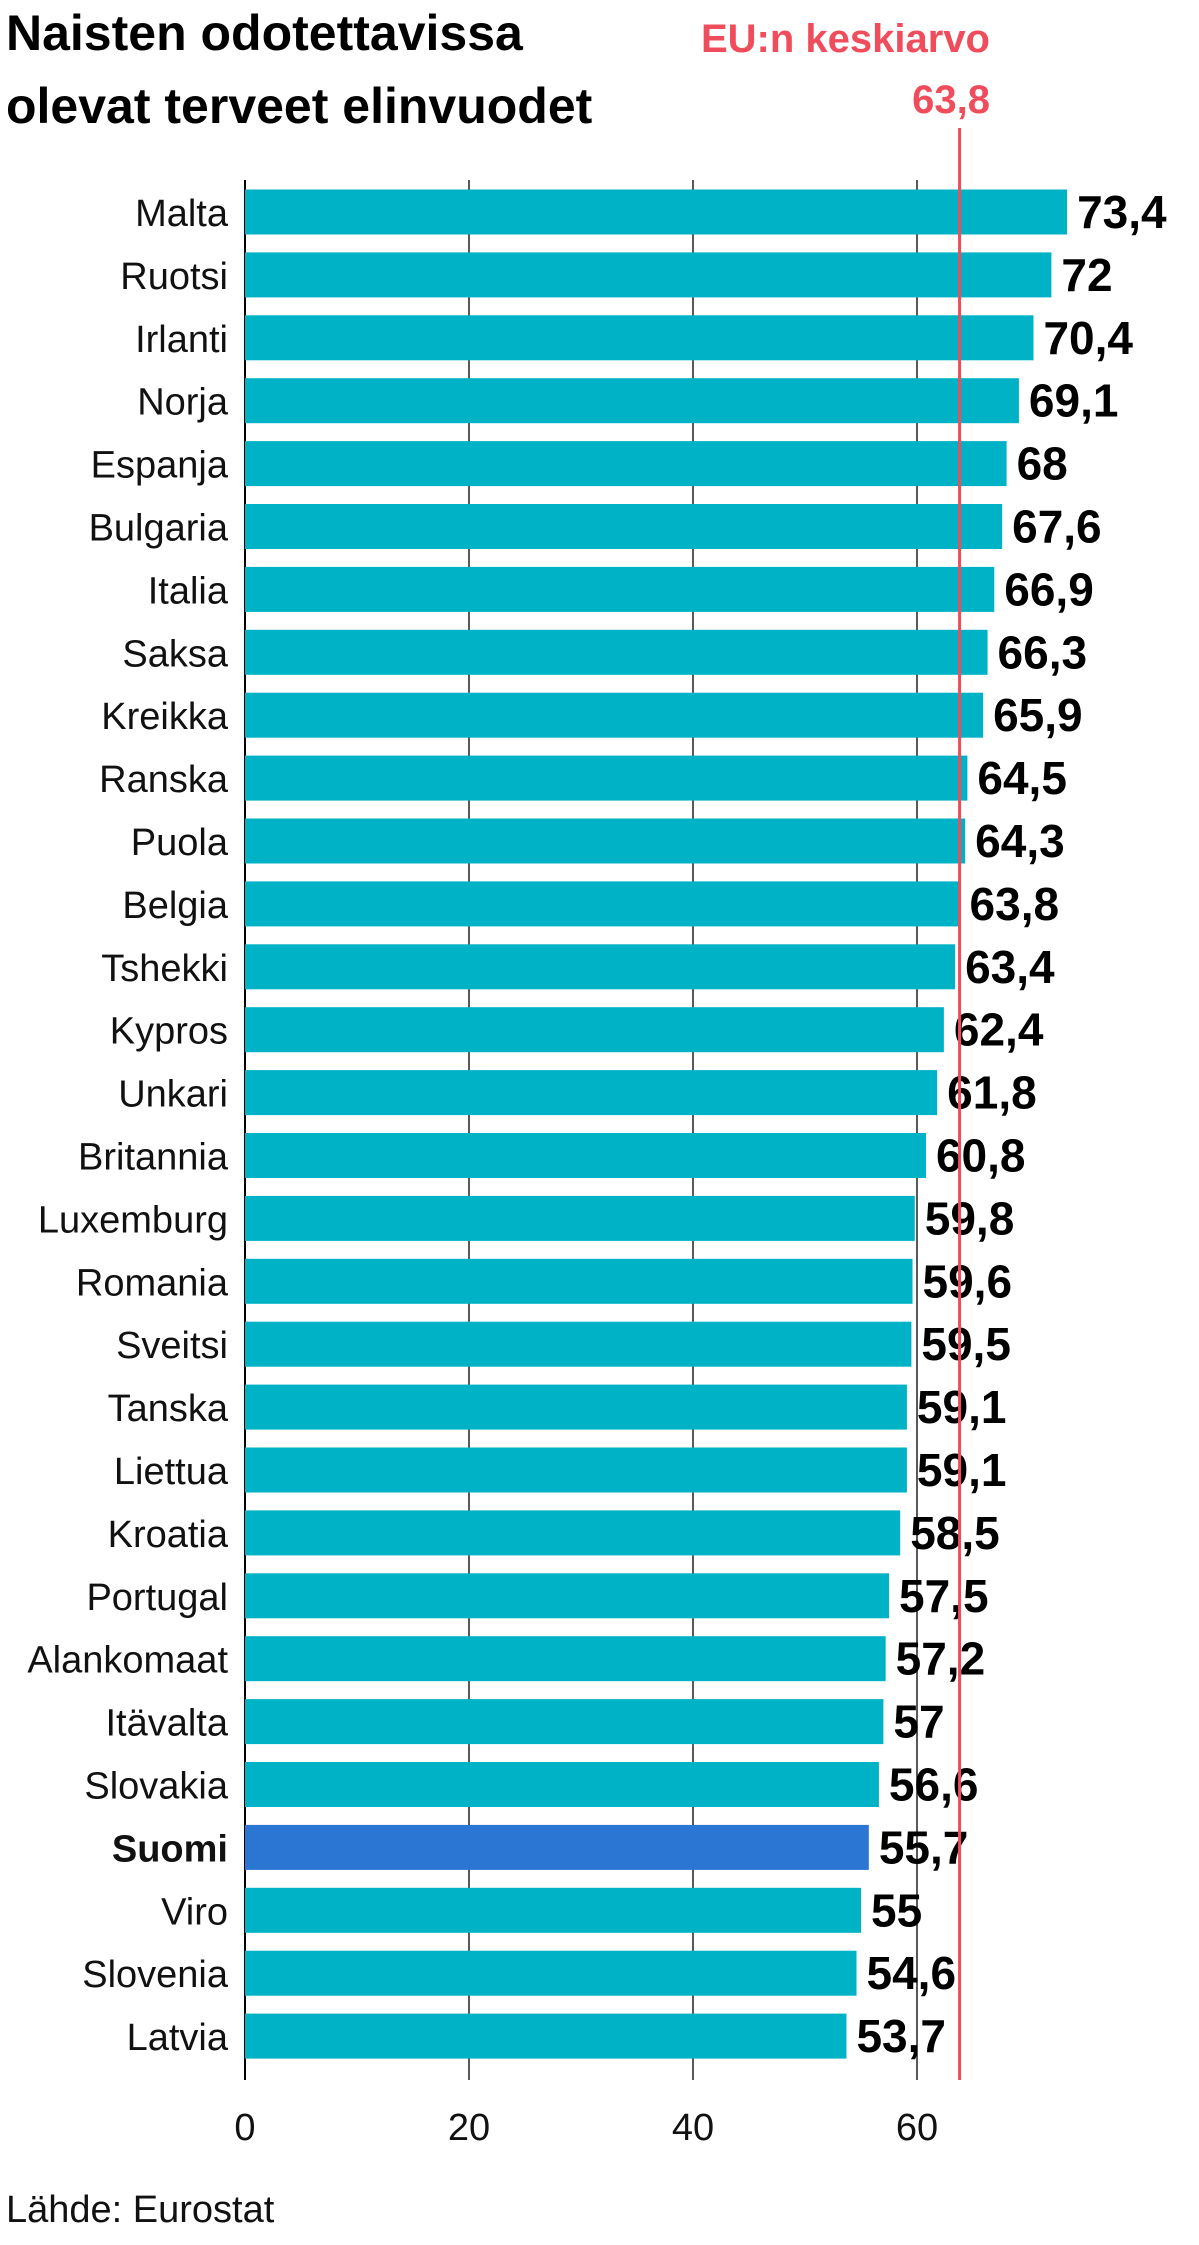 The width and height of the screenshot is (1199, 2245). What do you see at coordinates (175, 654) in the screenshot?
I see `category-label: Saksa` at bounding box center [175, 654].